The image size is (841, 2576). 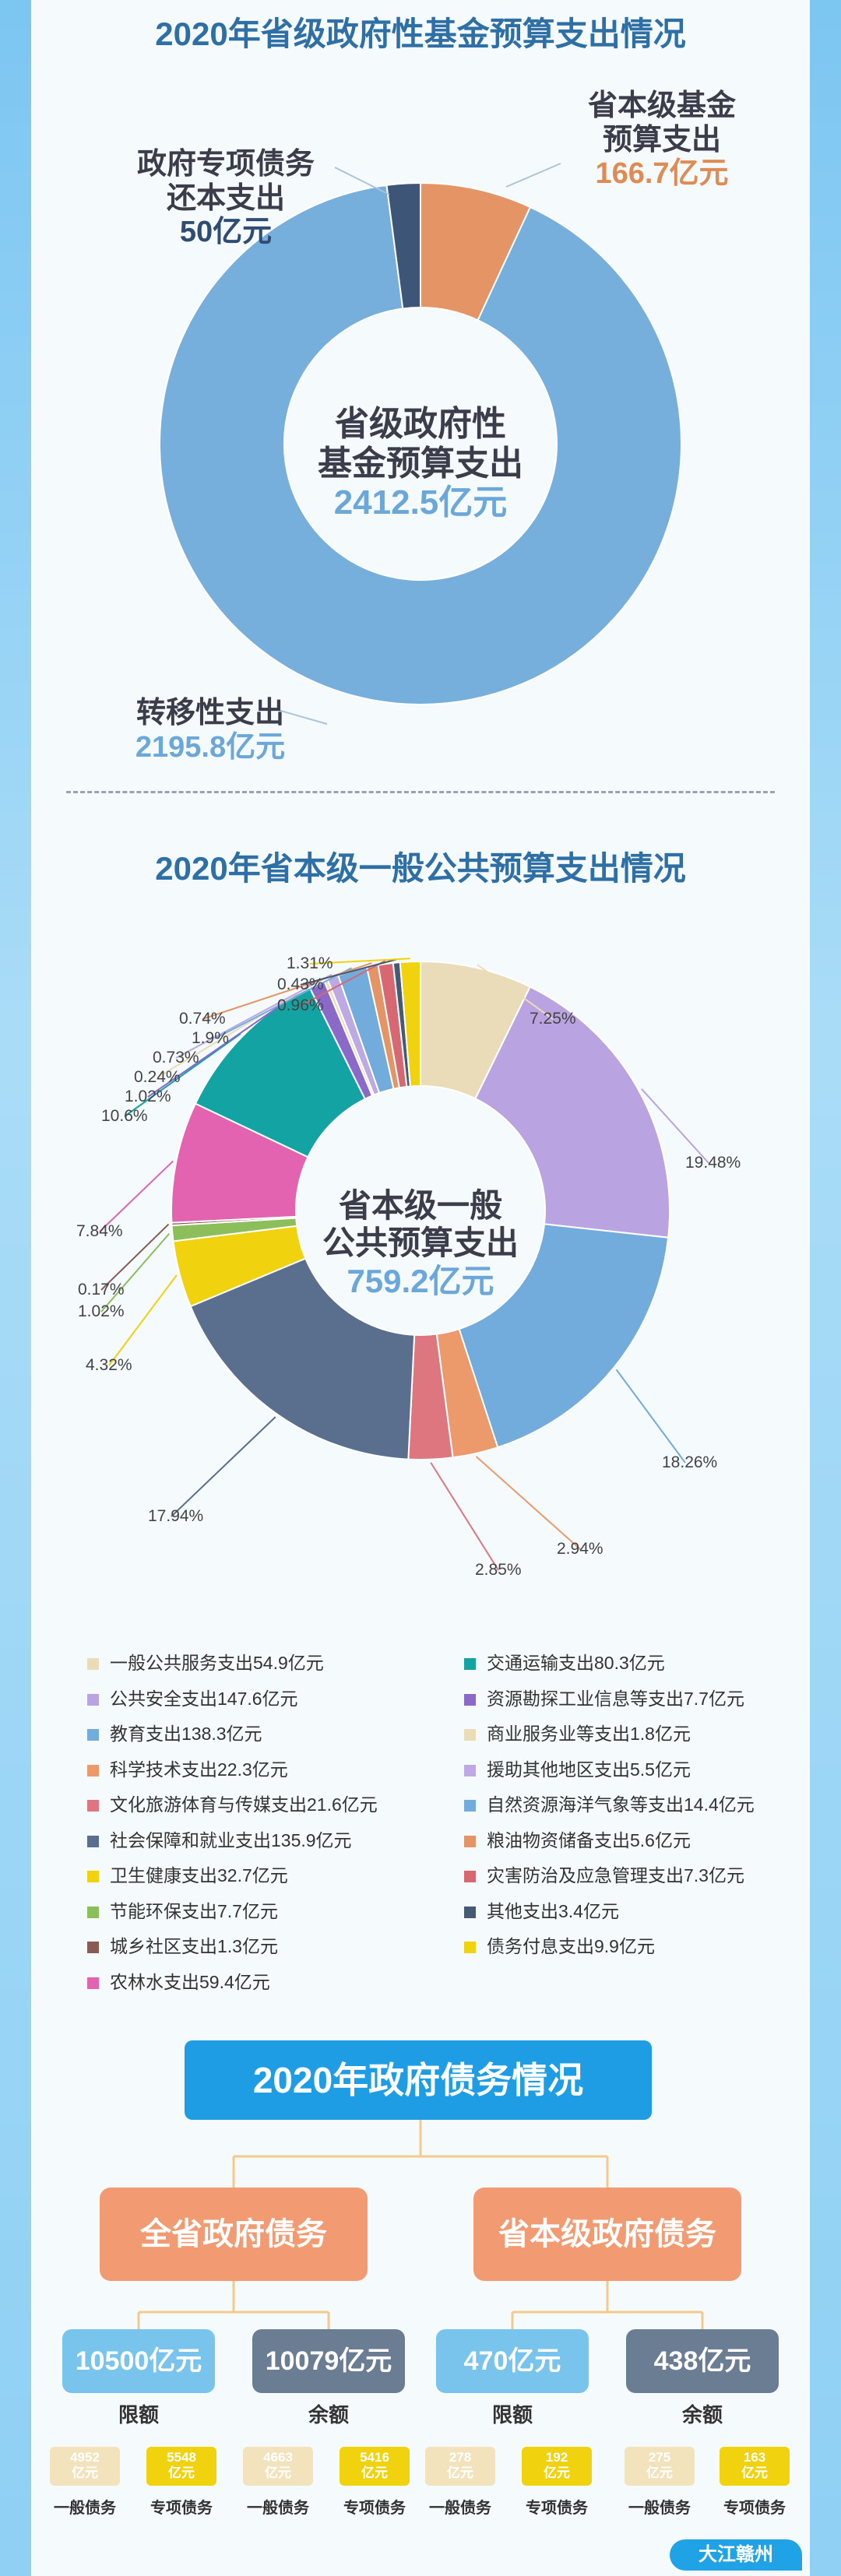 What do you see at coordinates (204, 1699) in the screenshot?
I see `legend-label: 公共安全支出147.6亿元` at bounding box center [204, 1699].